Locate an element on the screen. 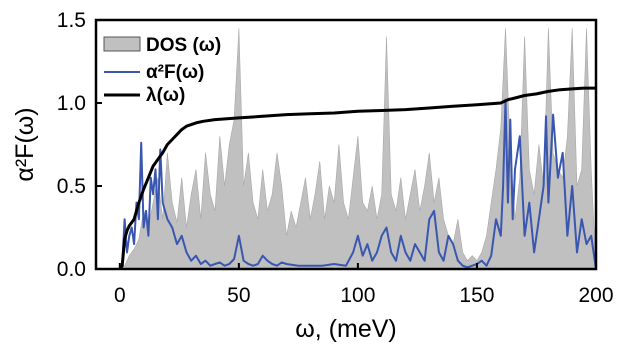  y-tick-label: 0.0 is located at coordinates (71, 269).